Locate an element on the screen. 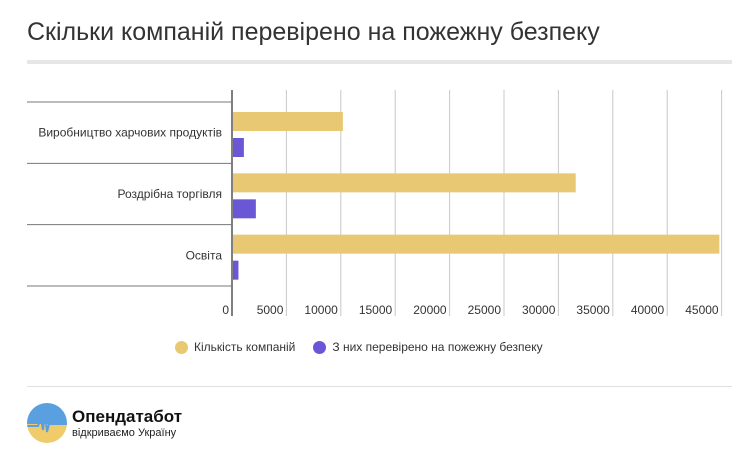  logo: Опендатабот відкриваємо Україну is located at coordinates (104, 423).